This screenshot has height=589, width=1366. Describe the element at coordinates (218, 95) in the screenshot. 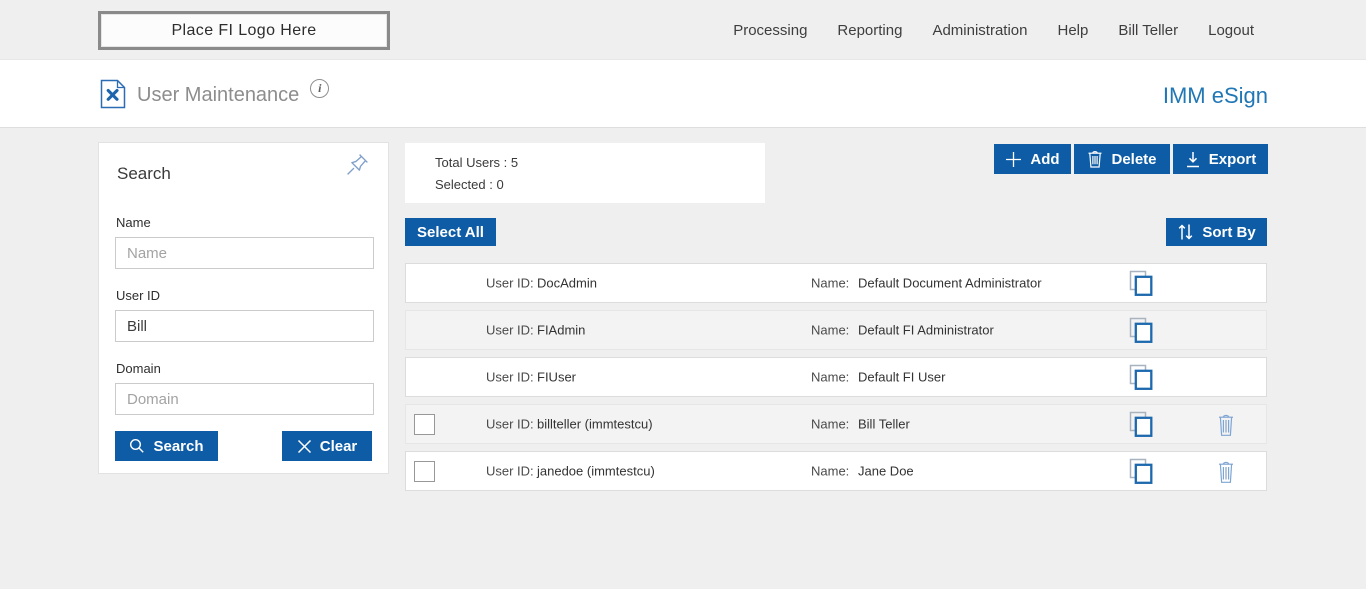

I see `page-title: User Maintenance` at that location.